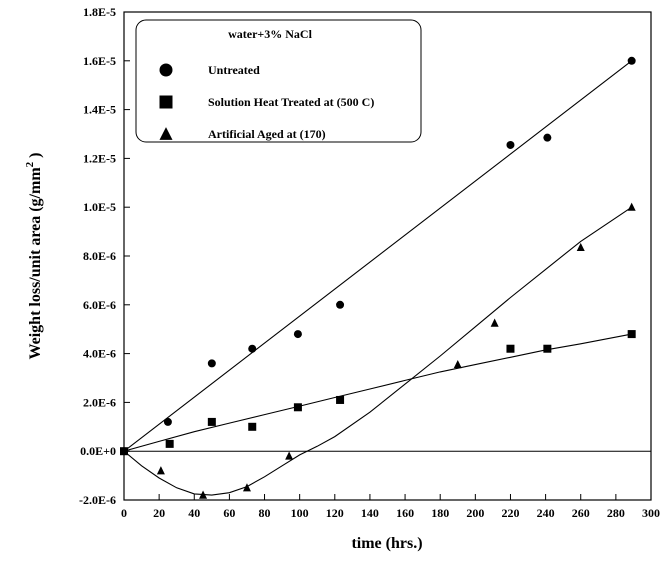  Describe the element at coordinates (99, 110) in the screenshot. I see `y-tick-label: 1.4E-5` at that location.